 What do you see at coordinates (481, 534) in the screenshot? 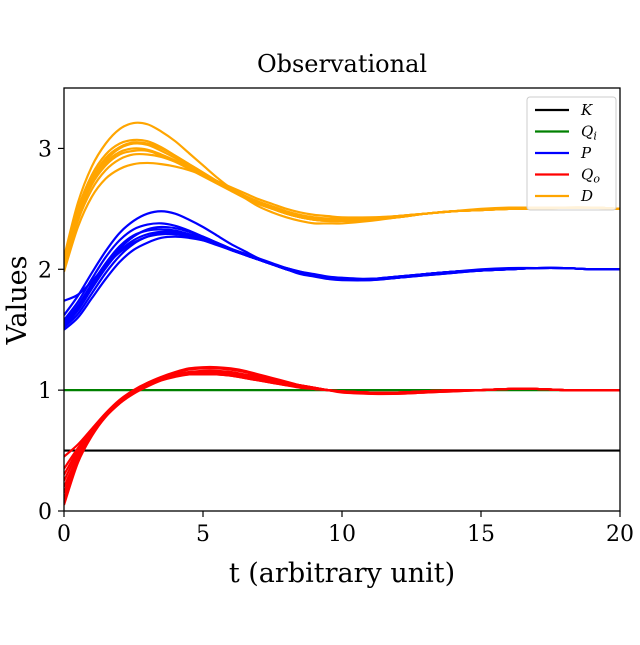
I see `x-tick-label: 15` at bounding box center [481, 534].